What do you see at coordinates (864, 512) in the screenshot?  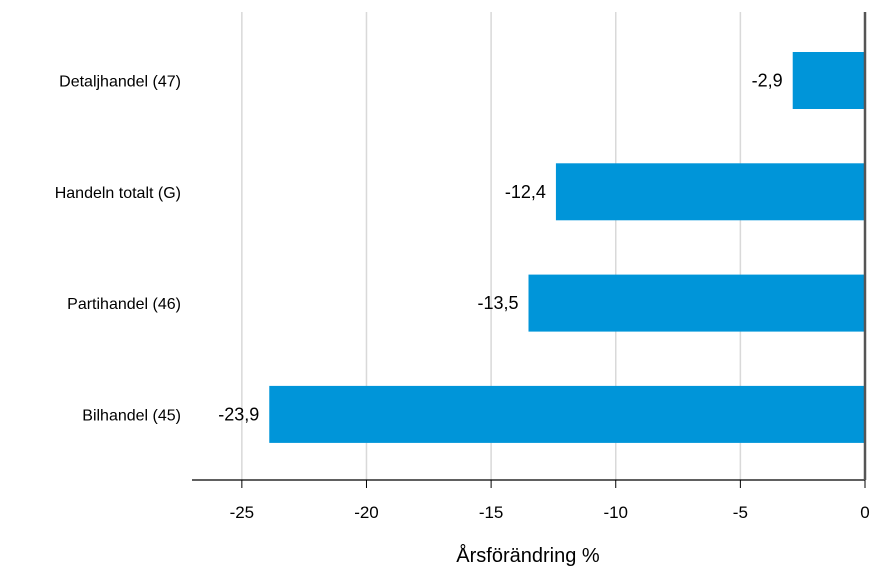 I see `x-tick-label: 0` at bounding box center [864, 512].